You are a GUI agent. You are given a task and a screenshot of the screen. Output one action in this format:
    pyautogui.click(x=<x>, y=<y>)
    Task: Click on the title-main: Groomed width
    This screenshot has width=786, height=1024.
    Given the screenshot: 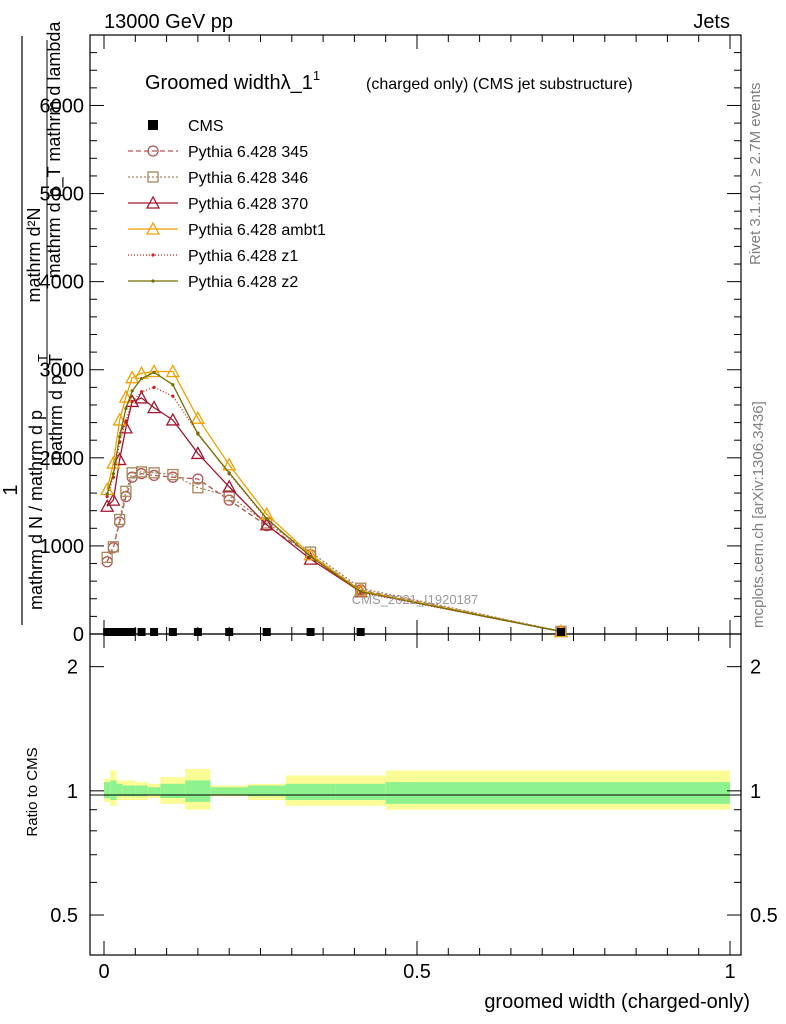 What is the action you would take?
    pyautogui.click(x=213, y=83)
    